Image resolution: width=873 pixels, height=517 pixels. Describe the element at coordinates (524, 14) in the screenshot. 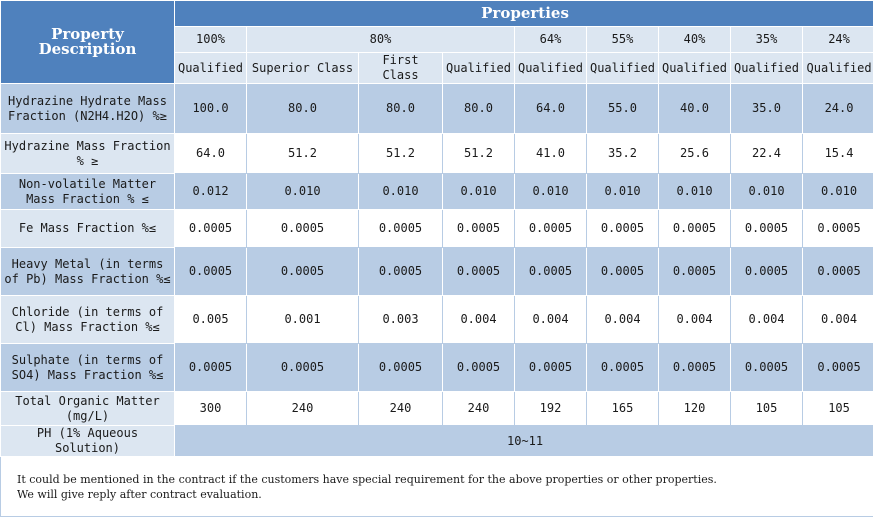

I see `properties-header: Properties` at that location.